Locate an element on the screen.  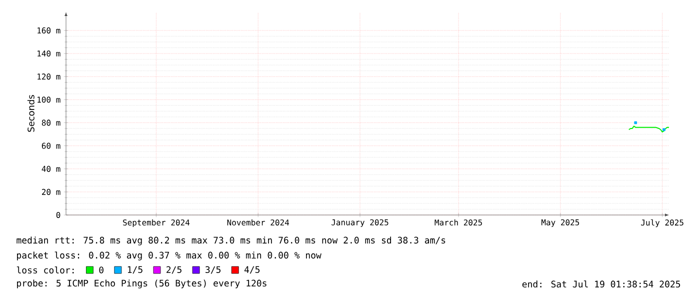
text: probe: 5 ICMP Echo Pings (56 Bytes) every 120s is located at coordinates (141, 284).